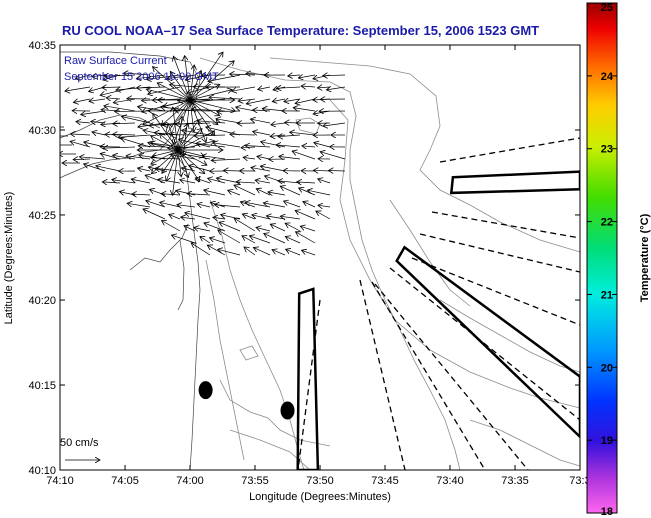 This screenshot has height=518, width=651. Describe the element at coordinates (607, 223) in the screenshot. I see `colorbar-tick-label-4: 22` at that location.